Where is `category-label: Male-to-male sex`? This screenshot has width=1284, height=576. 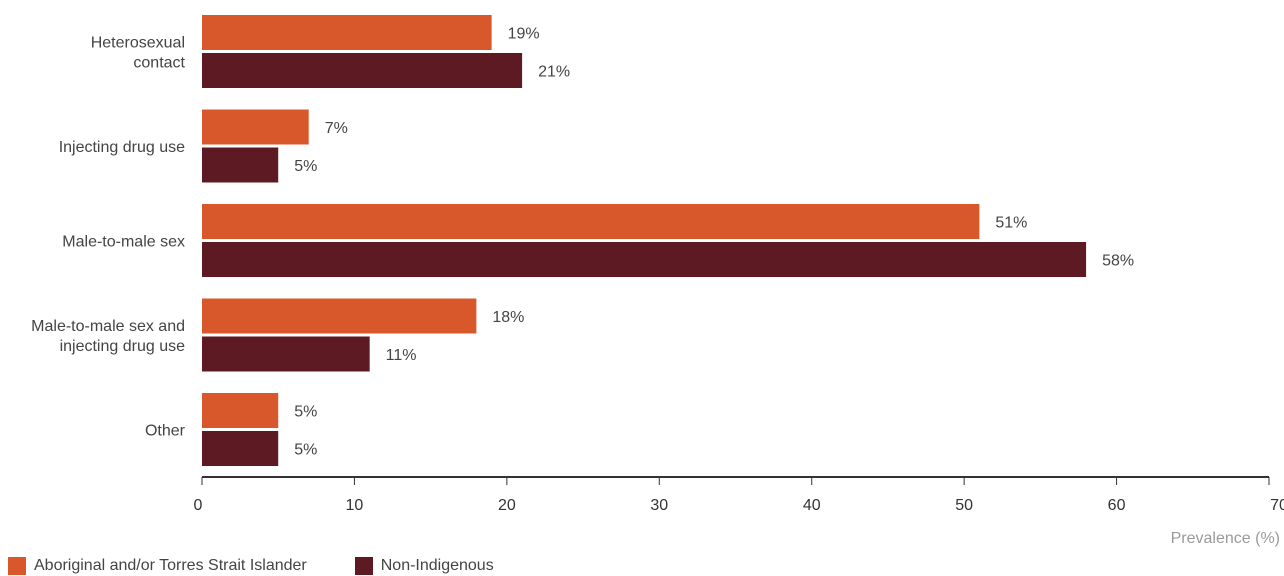 category-label: Male-to-male sex is located at coordinates (123, 242).